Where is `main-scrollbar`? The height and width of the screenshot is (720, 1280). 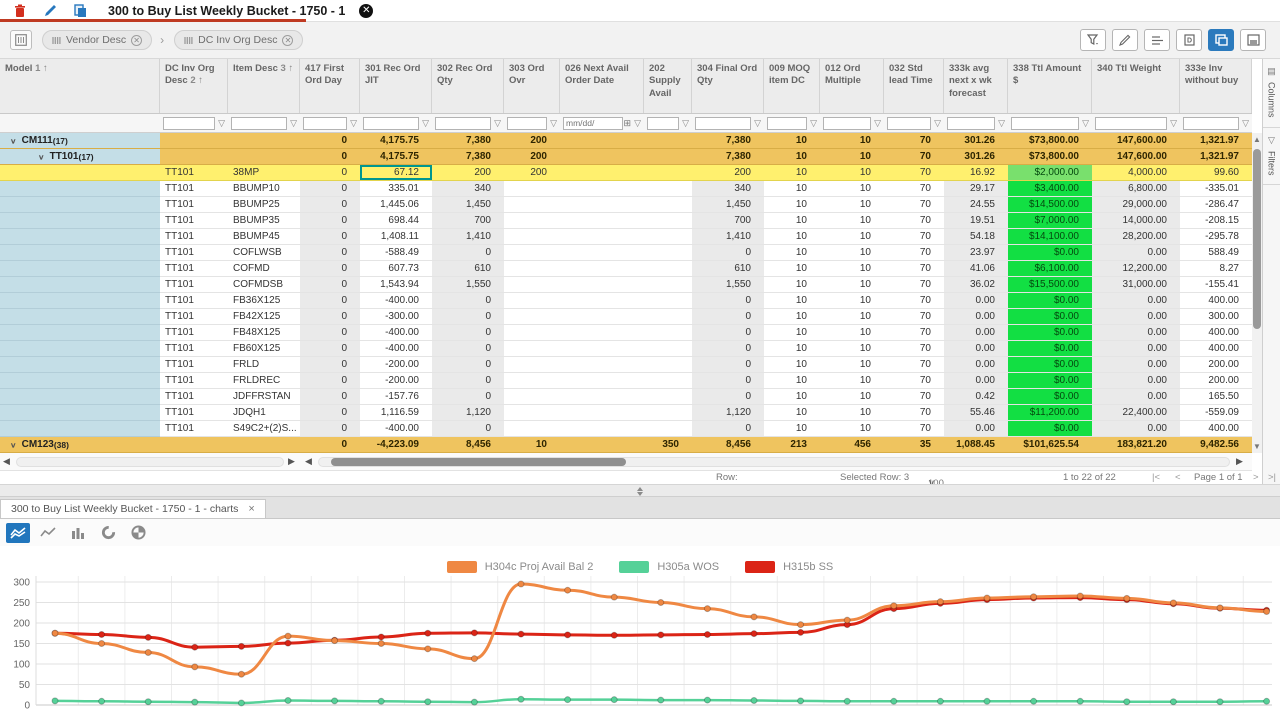 main-scrollbar is located at coordinates (774, 462).